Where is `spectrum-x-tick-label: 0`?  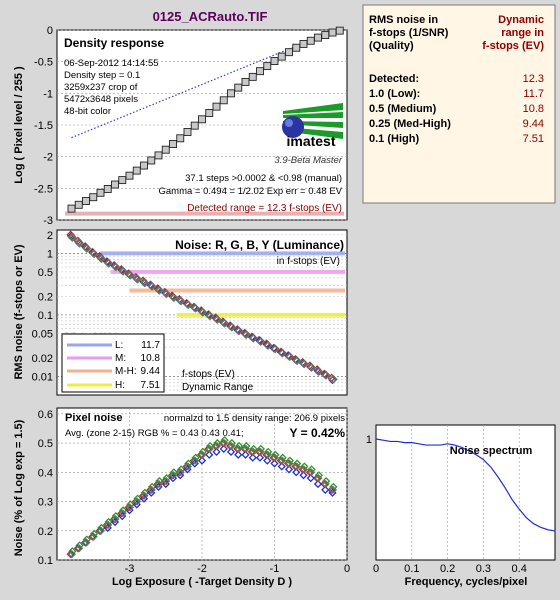
spectrum-x-tick-label: 0 is located at coordinates (376, 569).